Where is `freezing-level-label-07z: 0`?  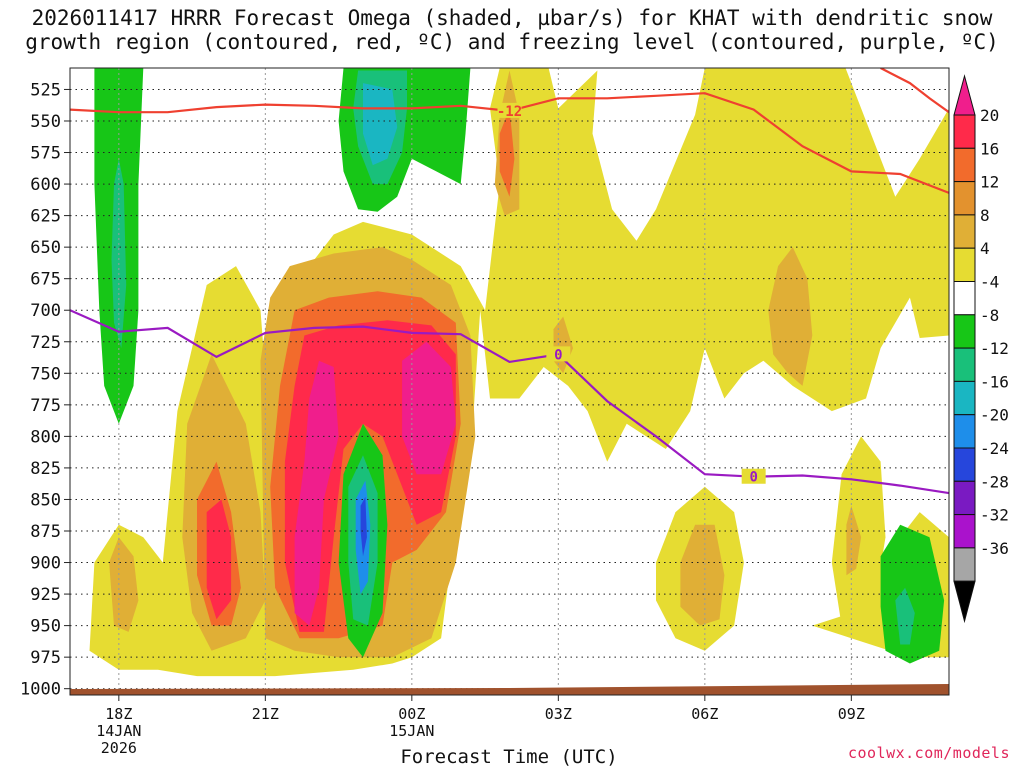
freezing-level-label-07z: 0 is located at coordinates (753, 478).